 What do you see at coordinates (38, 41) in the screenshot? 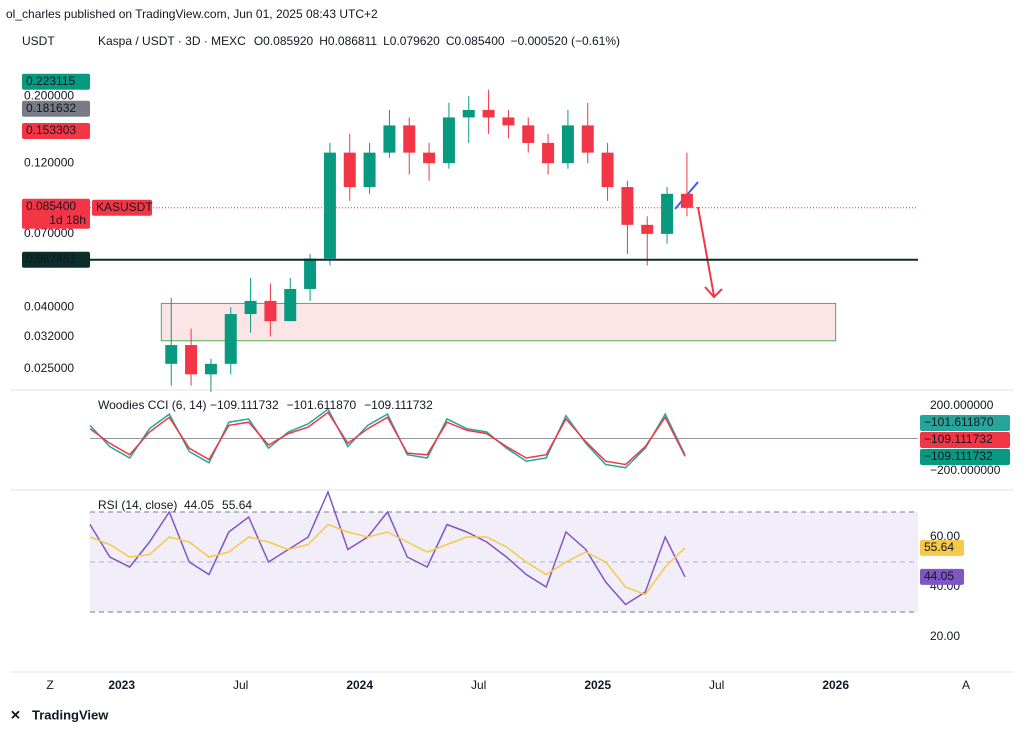
I see `currency: USDT` at bounding box center [38, 41].